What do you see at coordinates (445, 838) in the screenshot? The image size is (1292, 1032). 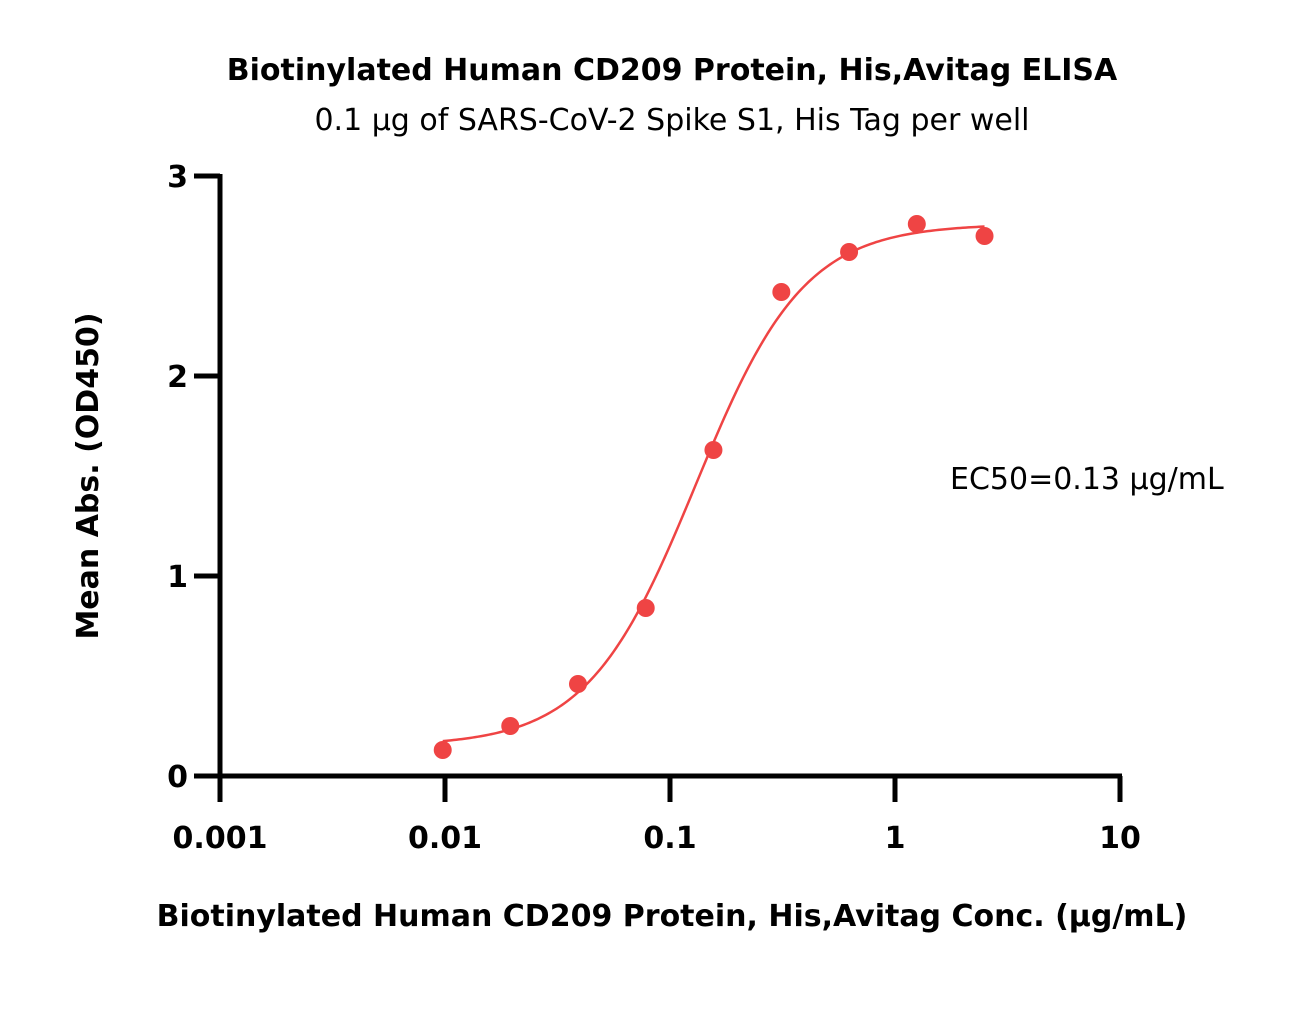 I see `x-tick-label: 0.01` at bounding box center [445, 838].